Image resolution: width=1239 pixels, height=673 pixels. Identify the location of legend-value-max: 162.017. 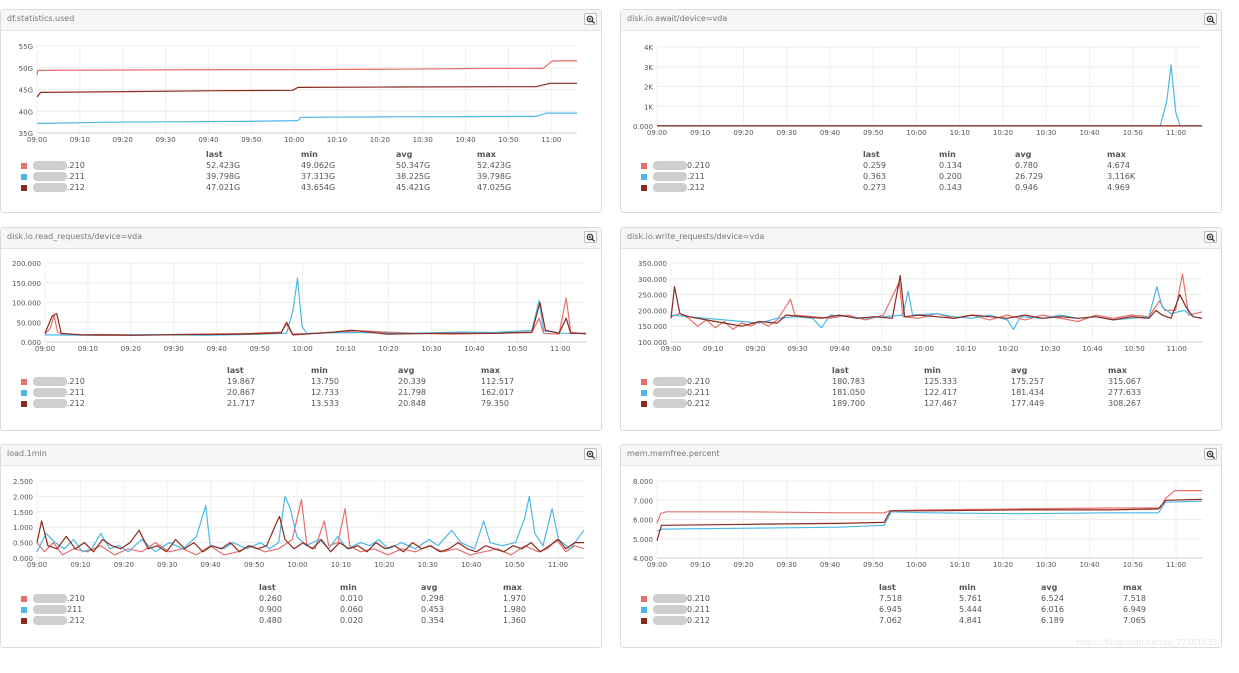
(498, 392).